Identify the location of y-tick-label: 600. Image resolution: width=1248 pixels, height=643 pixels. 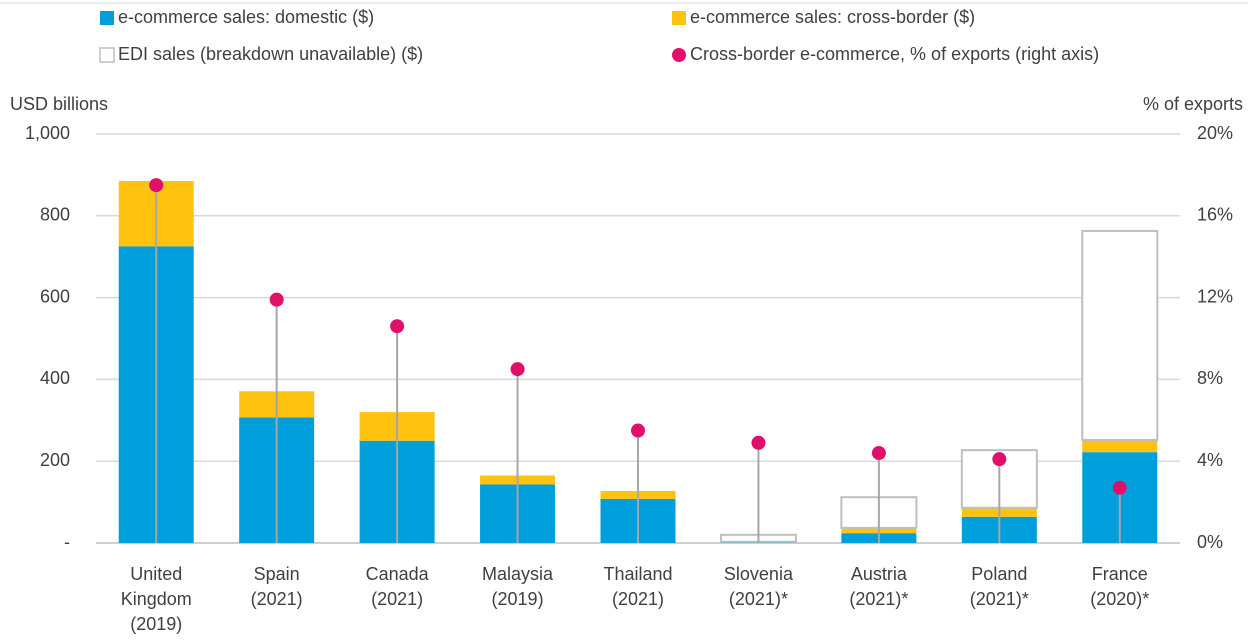
(55, 296).